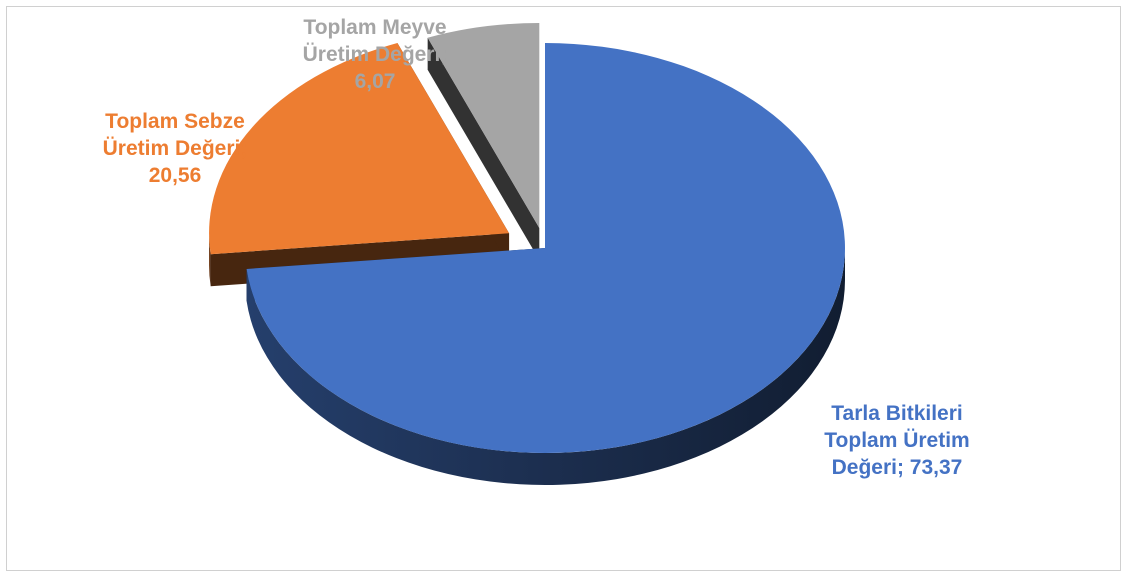 This screenshot has height=577, width=1129. I want to click on data-label-meyve-line3: 6,07, so click(375, 81).